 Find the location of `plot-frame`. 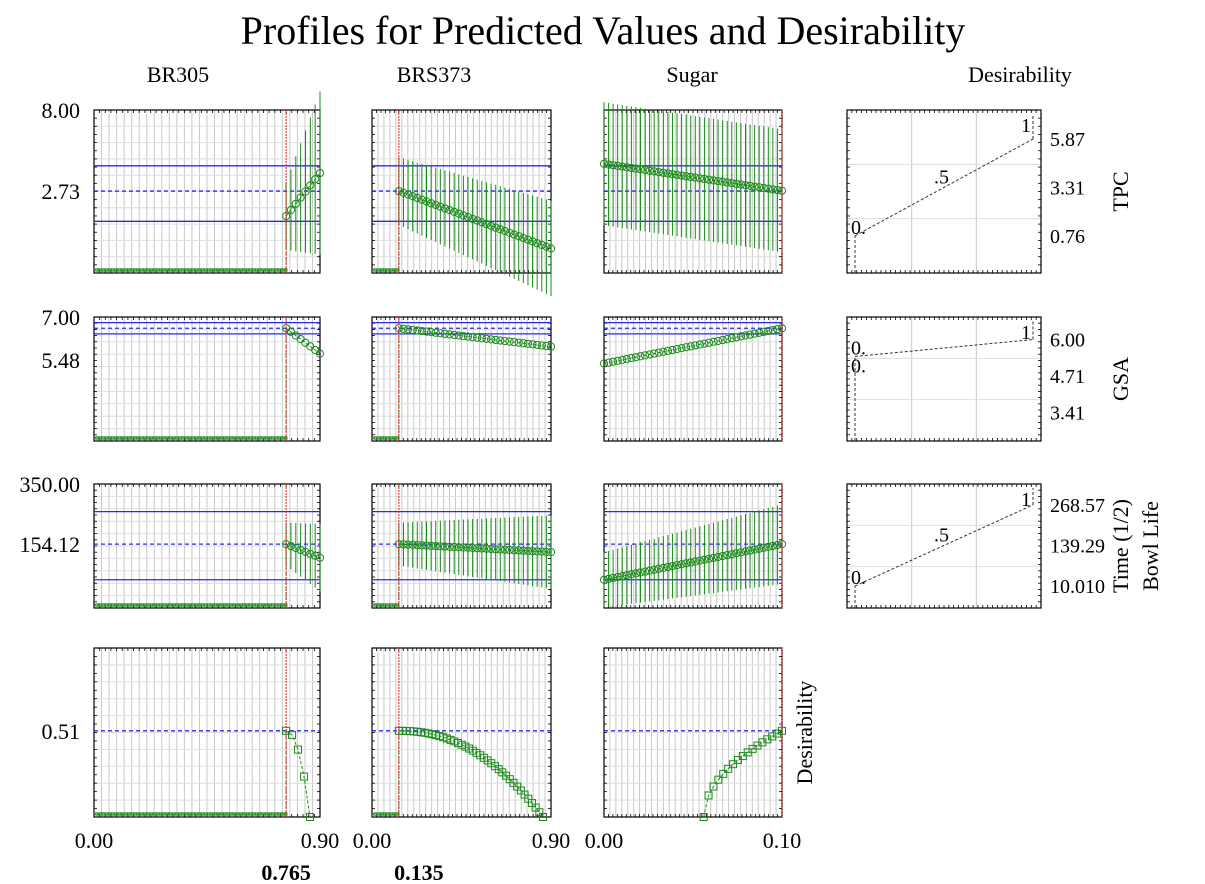

plot-frame is located at coordinates (207, 732).